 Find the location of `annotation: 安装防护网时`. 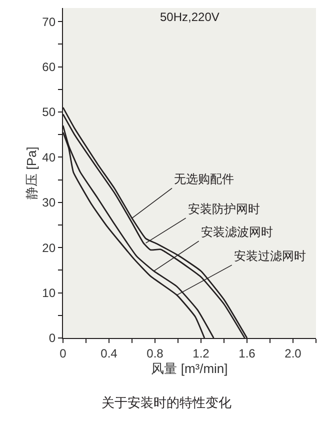

annotation: 安装防护网时 is located at coordinates (224, 209).